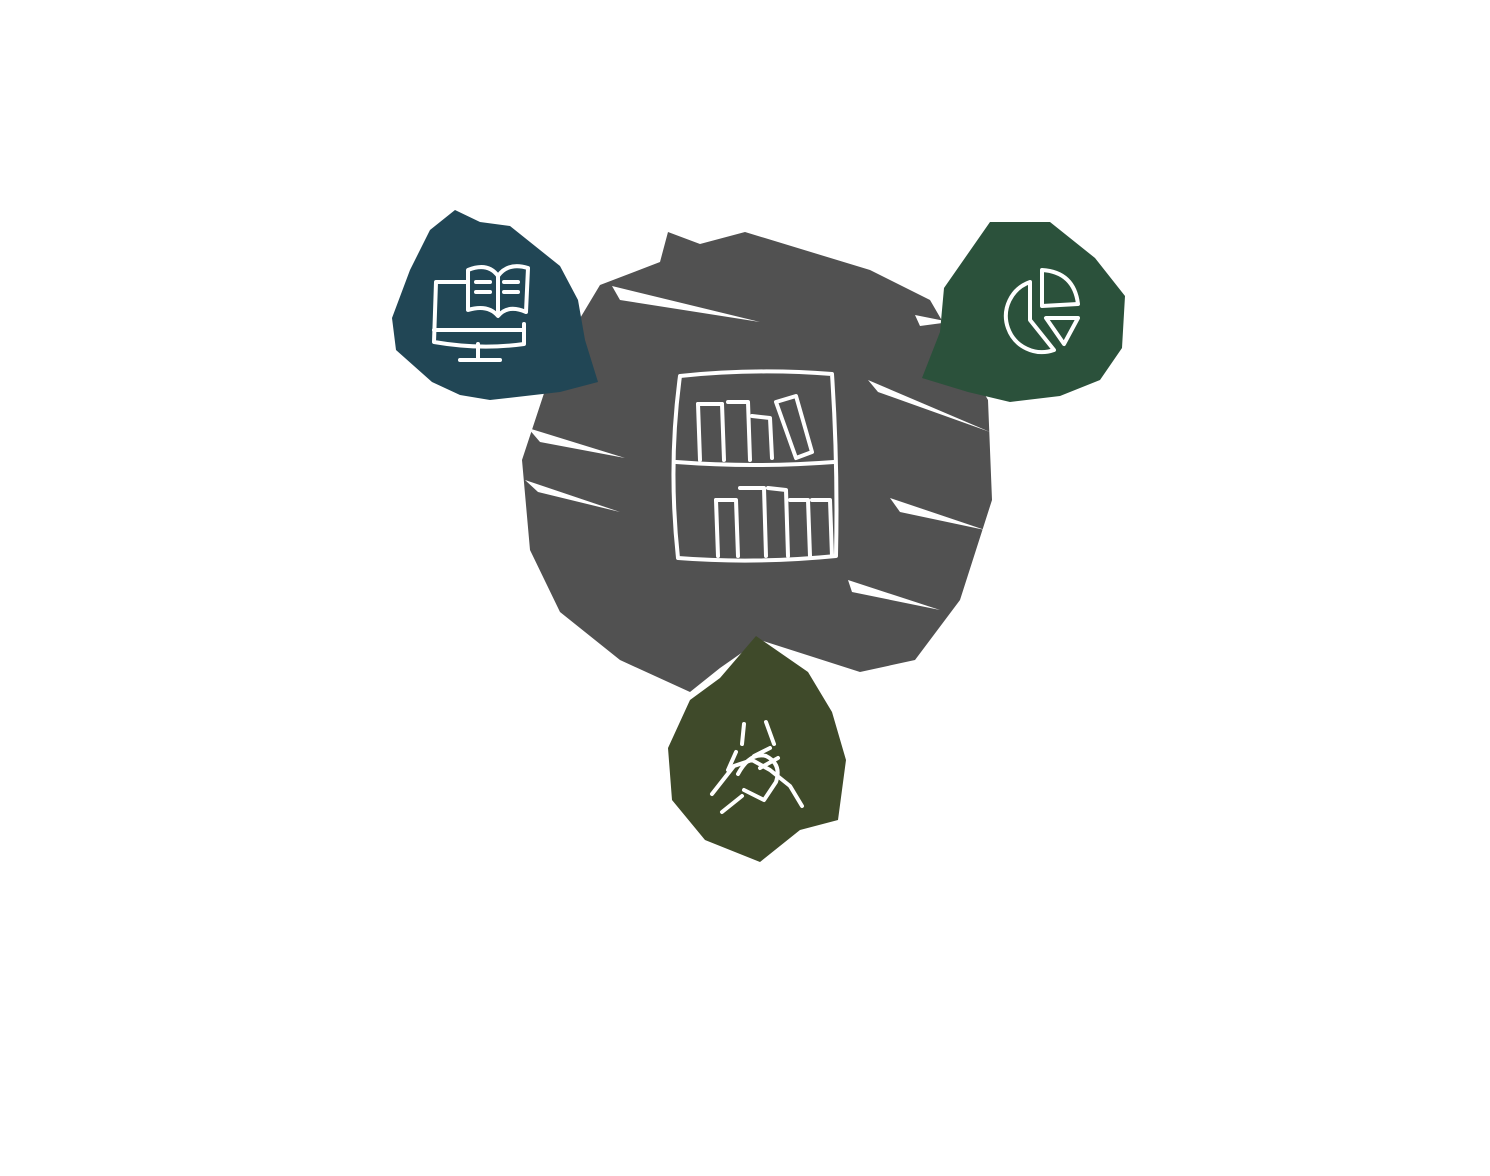 The image size is (1490, 1176). What do you see at coordinates (755, 466) in the screenshot?
I see `bookshelf-icon` at bounding box center [755, 466].